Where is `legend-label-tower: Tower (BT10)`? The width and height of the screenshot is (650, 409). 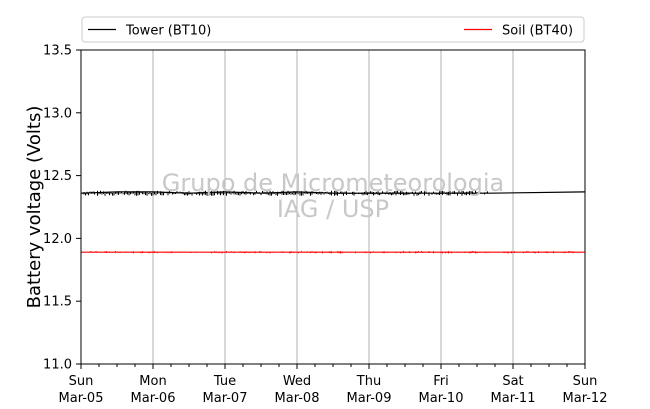
legend-label-tower: Tower (BT10) is located at coordinates (168, 31).